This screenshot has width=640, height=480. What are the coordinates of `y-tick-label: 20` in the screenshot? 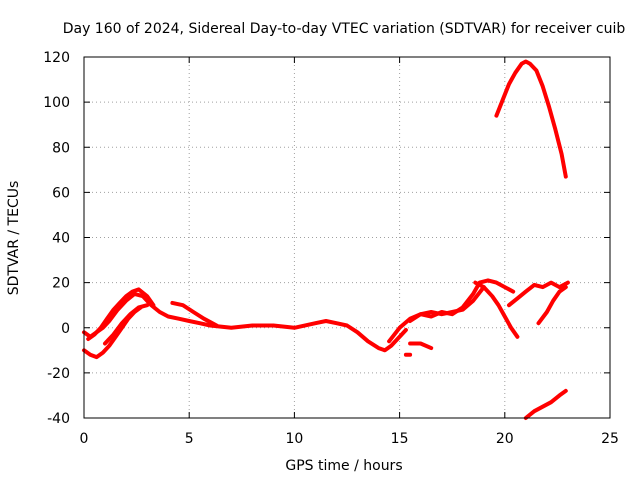 It's located at (61, 284).